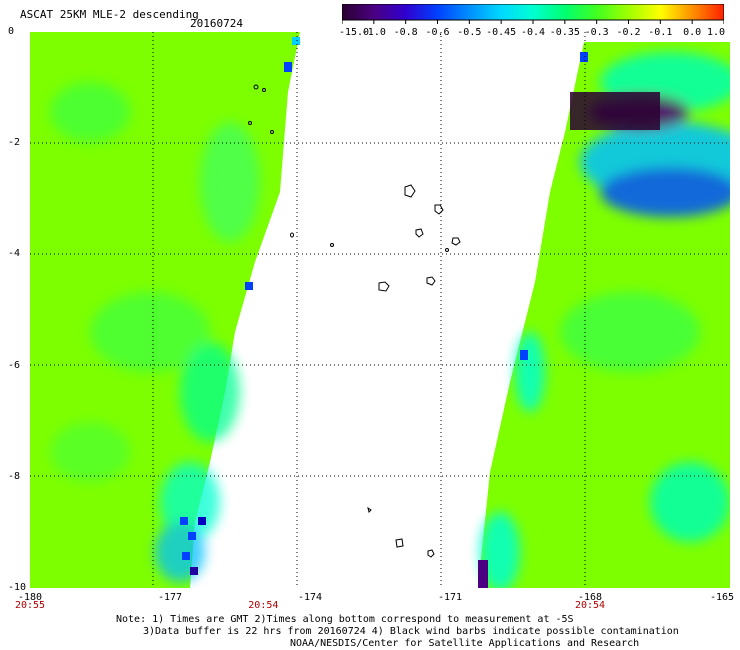  What do you see at coordinates (564, 32) in the screenshot?
I see `color-scale-label: -0.35` at bounding box center [564, 32].